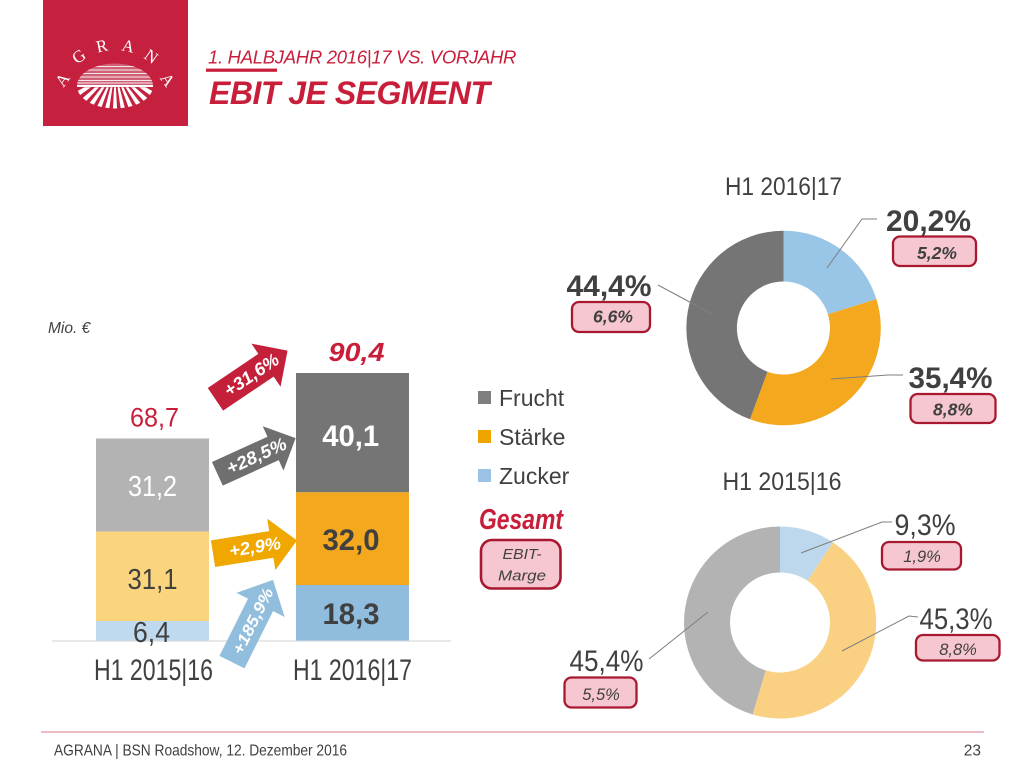  What do you see at coordinates (607, 661) in the screenshot?
I see `svg-text: 45,4%` at bounding box center [607, 661].